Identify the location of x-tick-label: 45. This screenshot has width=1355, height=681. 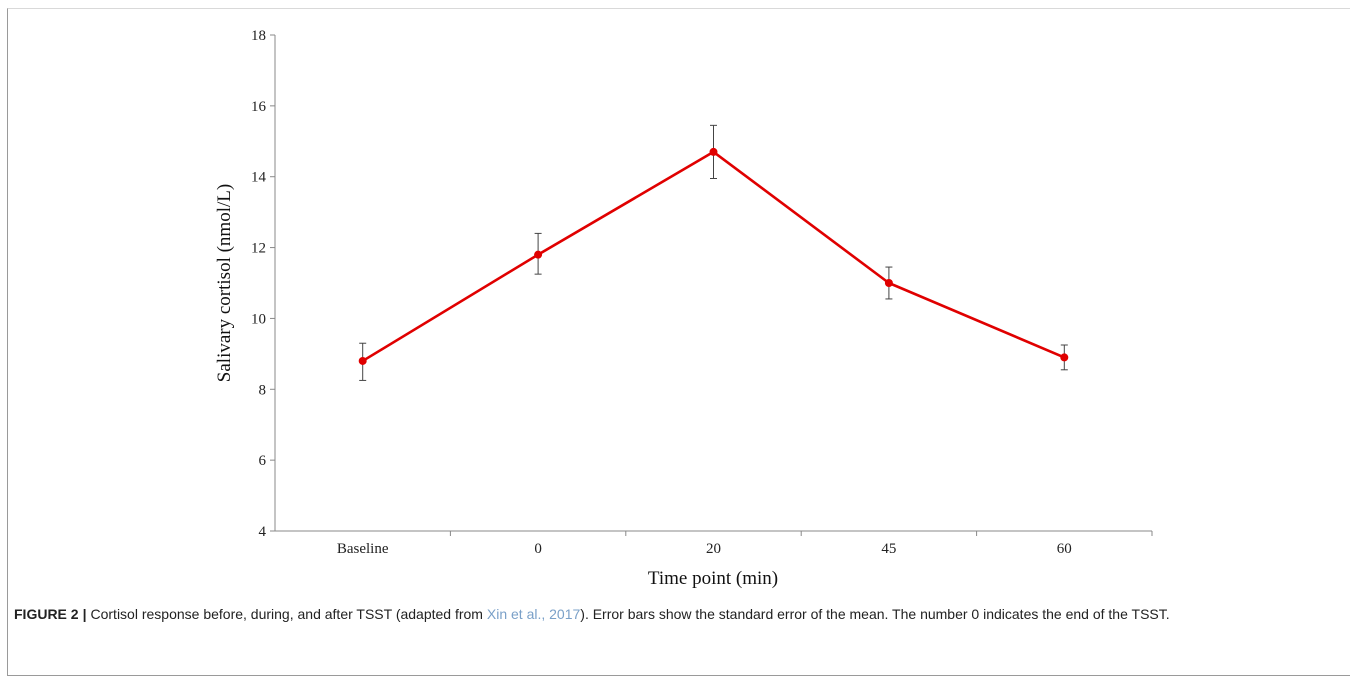
(888, 549).